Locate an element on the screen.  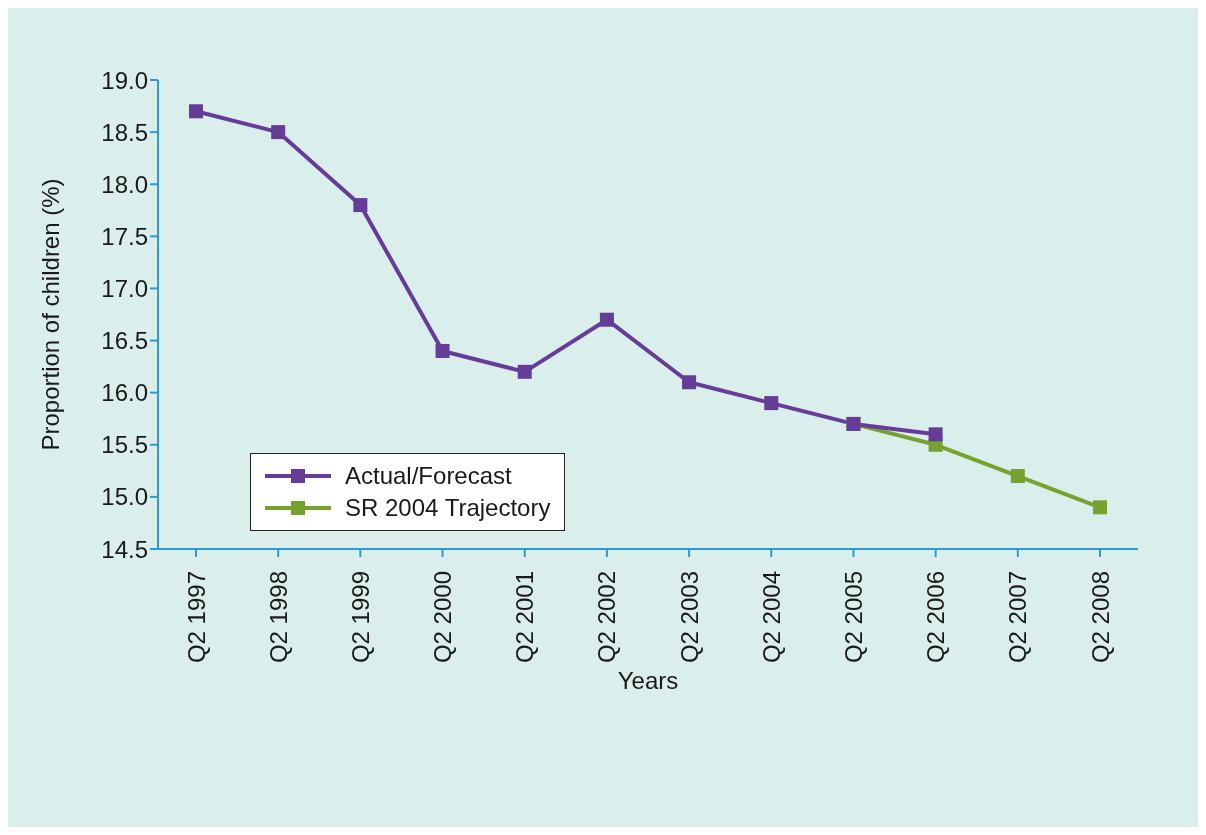
x-tick-label: Q2 2002 is located at coordinates (607, 617).